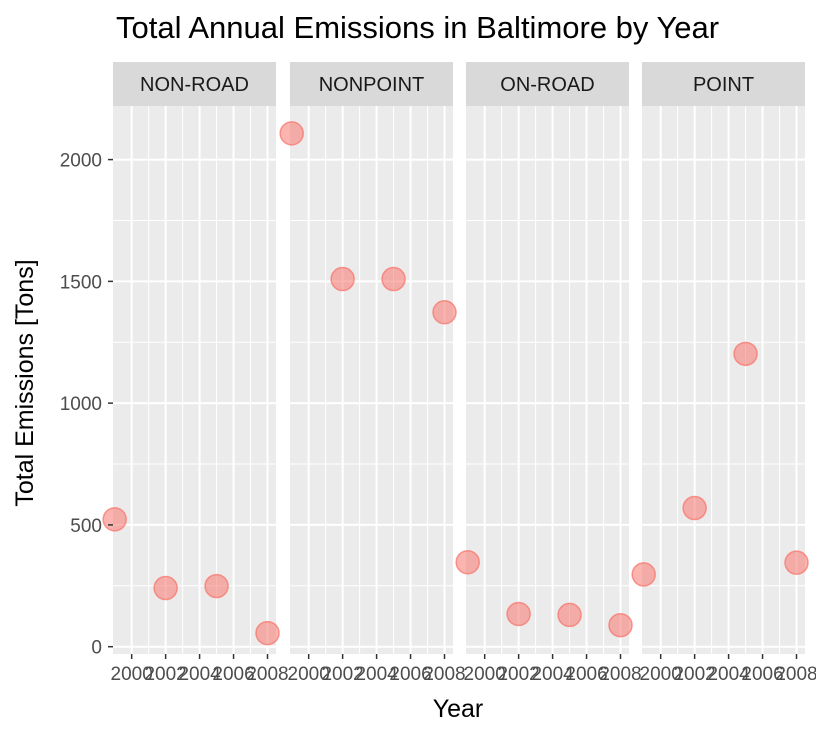 The width and height of the screenshot is (816, 738). I want to click on facet-strip-label: NONPOINT, so click(372, 85).